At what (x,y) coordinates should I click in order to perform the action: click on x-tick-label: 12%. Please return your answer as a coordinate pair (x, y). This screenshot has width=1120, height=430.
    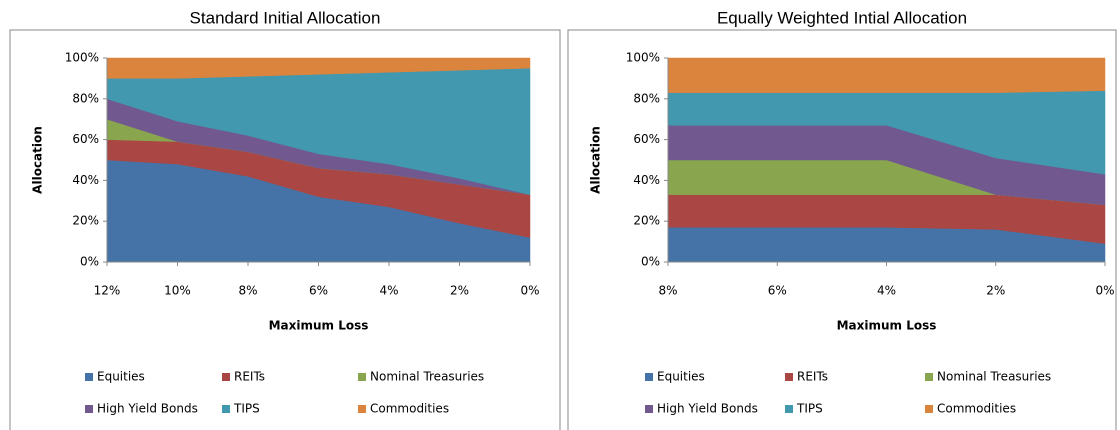
    Looking at the image, I should click on (107, 291).